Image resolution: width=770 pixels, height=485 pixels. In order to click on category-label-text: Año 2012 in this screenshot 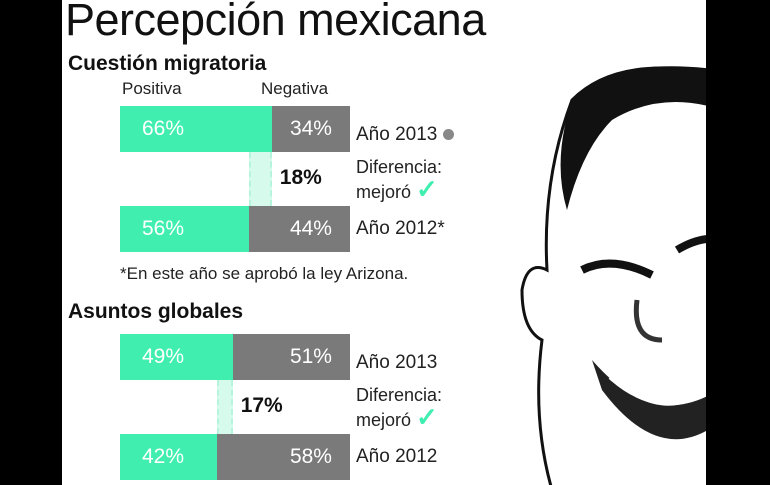, I will do `click(397, 456)`.